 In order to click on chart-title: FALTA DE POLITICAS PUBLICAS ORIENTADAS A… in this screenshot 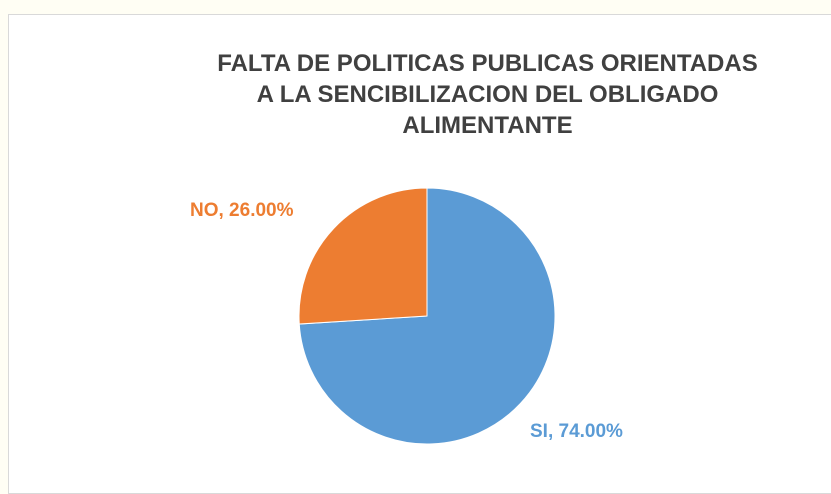, I will do `click(487, 94)`.